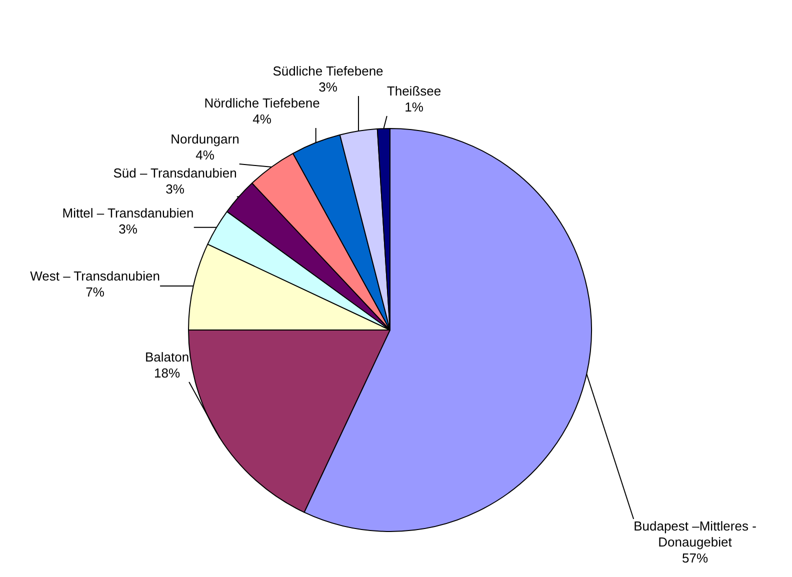  Describe the element at coordinates (128, 213) in the screenshot. I see `slice-label: Mittel – Transdanubien` at that location.